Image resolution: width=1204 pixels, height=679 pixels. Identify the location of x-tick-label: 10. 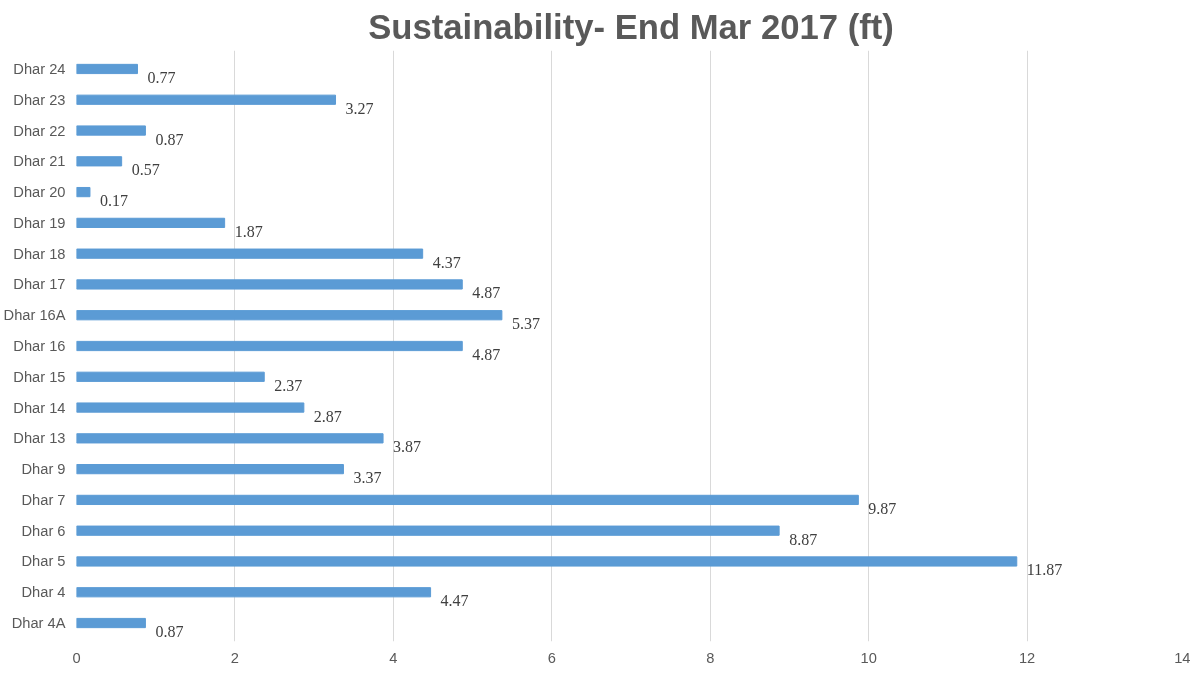
(868, 657).